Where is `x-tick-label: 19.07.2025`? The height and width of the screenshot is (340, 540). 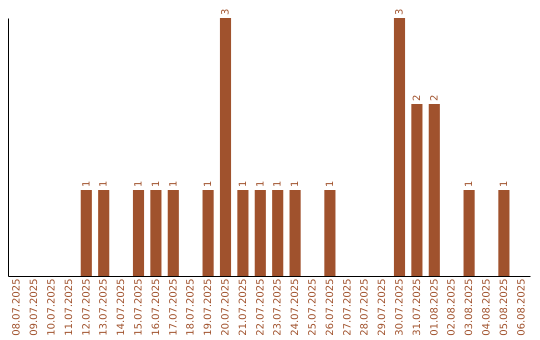 x-tick-label: 19.07.2025 is located at coordinates (208, 307).